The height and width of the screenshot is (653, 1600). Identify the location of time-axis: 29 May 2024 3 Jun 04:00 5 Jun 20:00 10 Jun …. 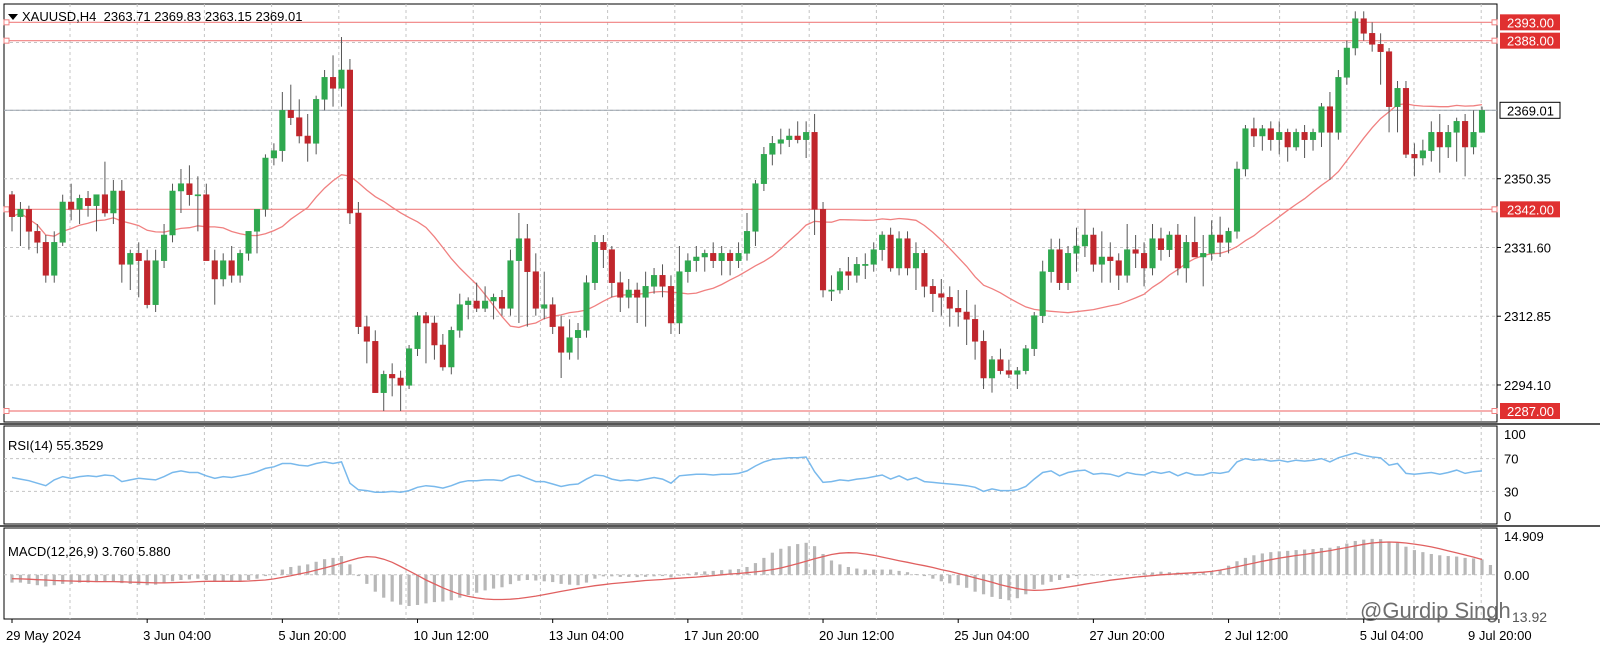
(769, 631).